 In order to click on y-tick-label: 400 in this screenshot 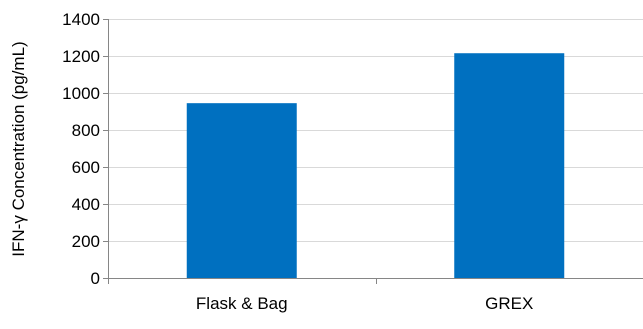, I will do `click(86, 204)`.